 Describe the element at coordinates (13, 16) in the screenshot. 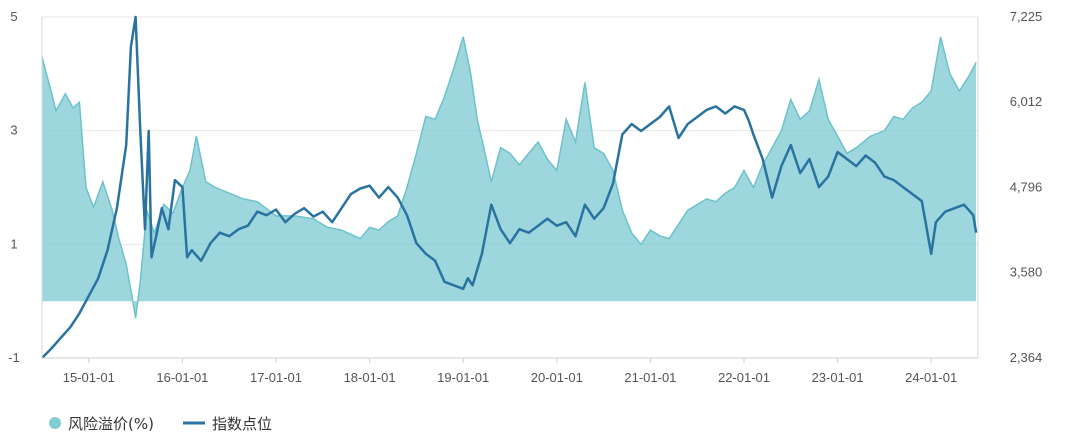

I see `y-left-tick-label: 5` at that location.